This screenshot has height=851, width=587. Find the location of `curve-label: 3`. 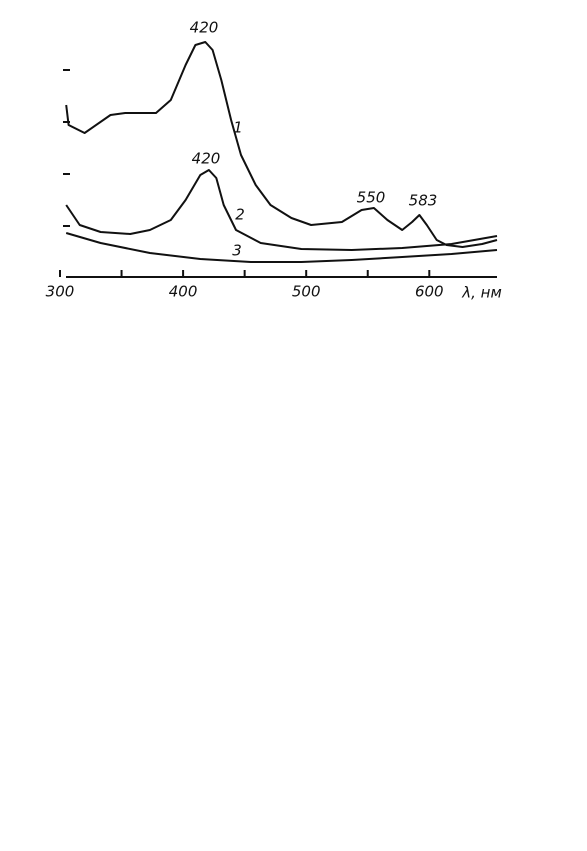

curve-label: 3 is located at coordinates (237, 251).